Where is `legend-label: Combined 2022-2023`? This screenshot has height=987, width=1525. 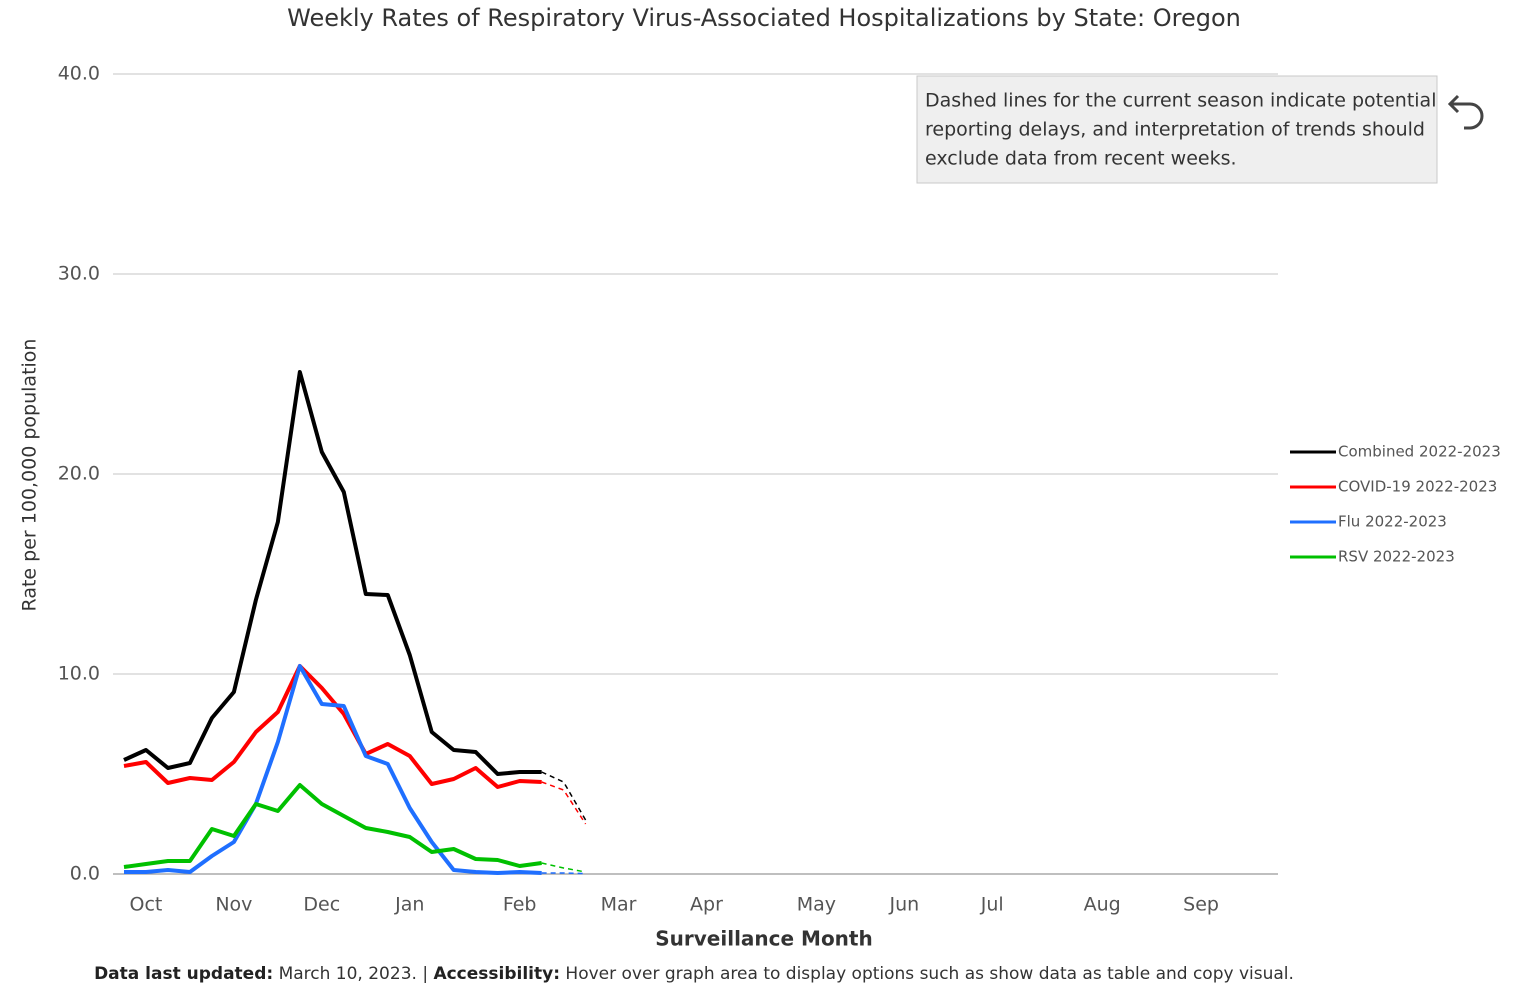 legend-label: Combined 2022-2023 is located at coordinates (1419, 452).